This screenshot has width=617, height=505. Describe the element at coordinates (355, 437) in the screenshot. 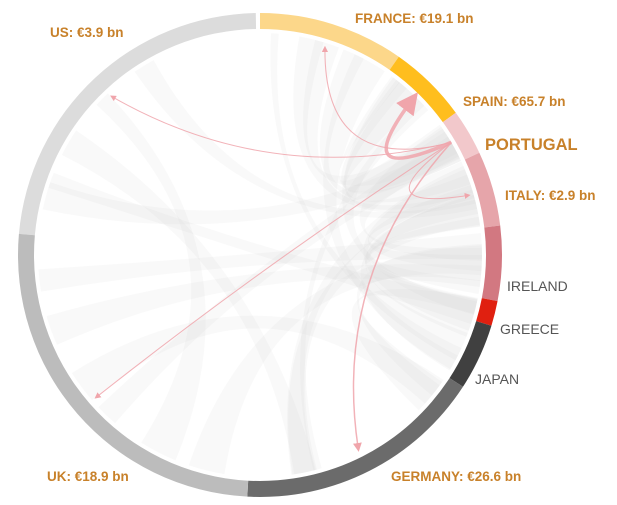

I see `arc-germany` at that location.